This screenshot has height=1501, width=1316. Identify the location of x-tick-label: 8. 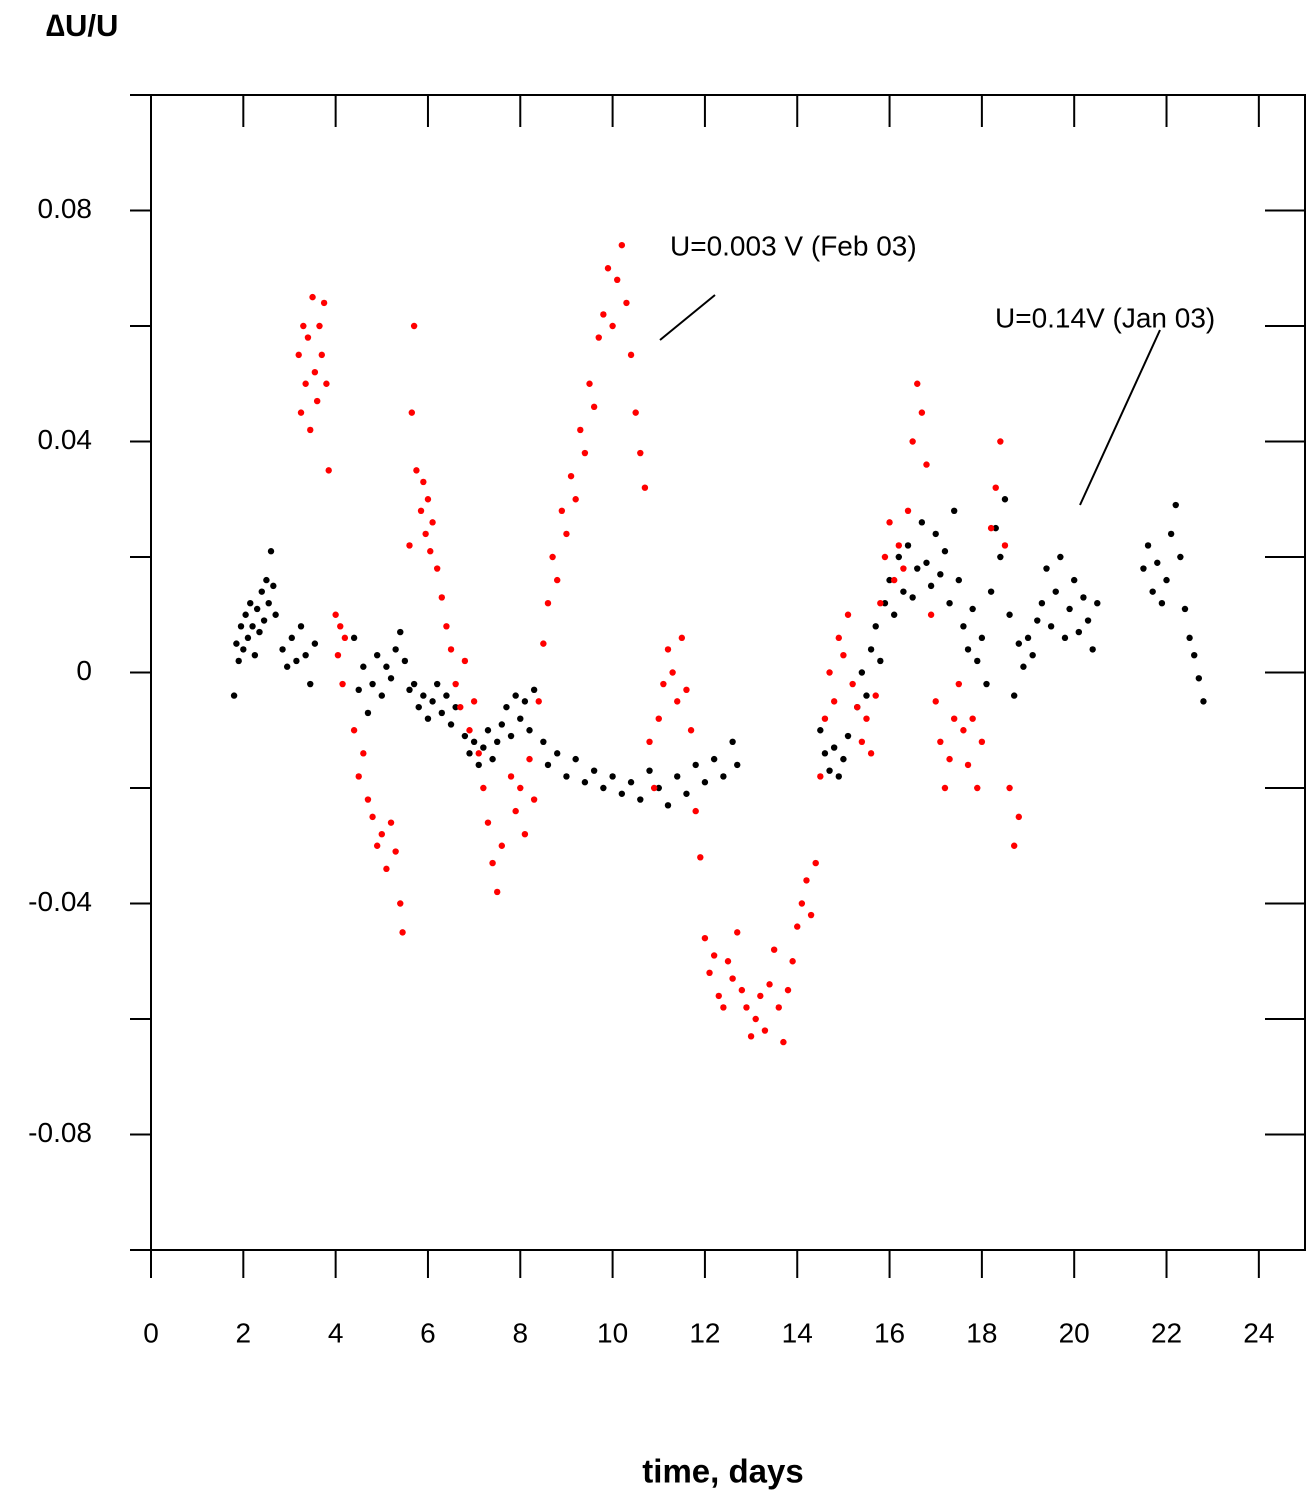
(520, 1332).